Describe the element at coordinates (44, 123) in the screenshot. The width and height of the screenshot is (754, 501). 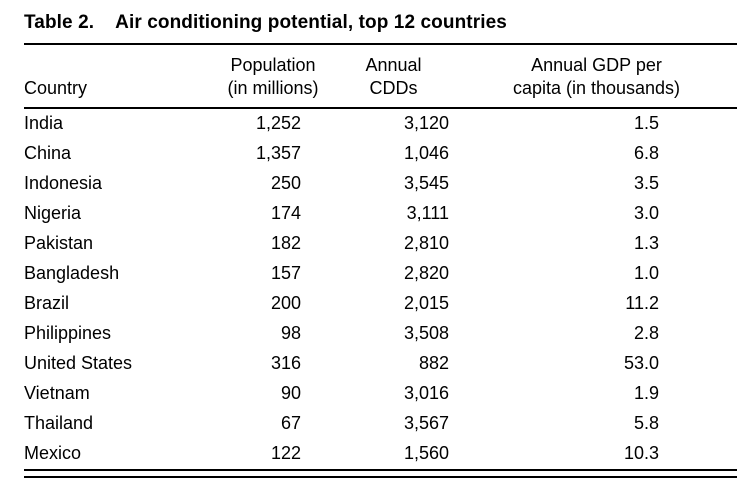
I see `cell-country: India` at that location.